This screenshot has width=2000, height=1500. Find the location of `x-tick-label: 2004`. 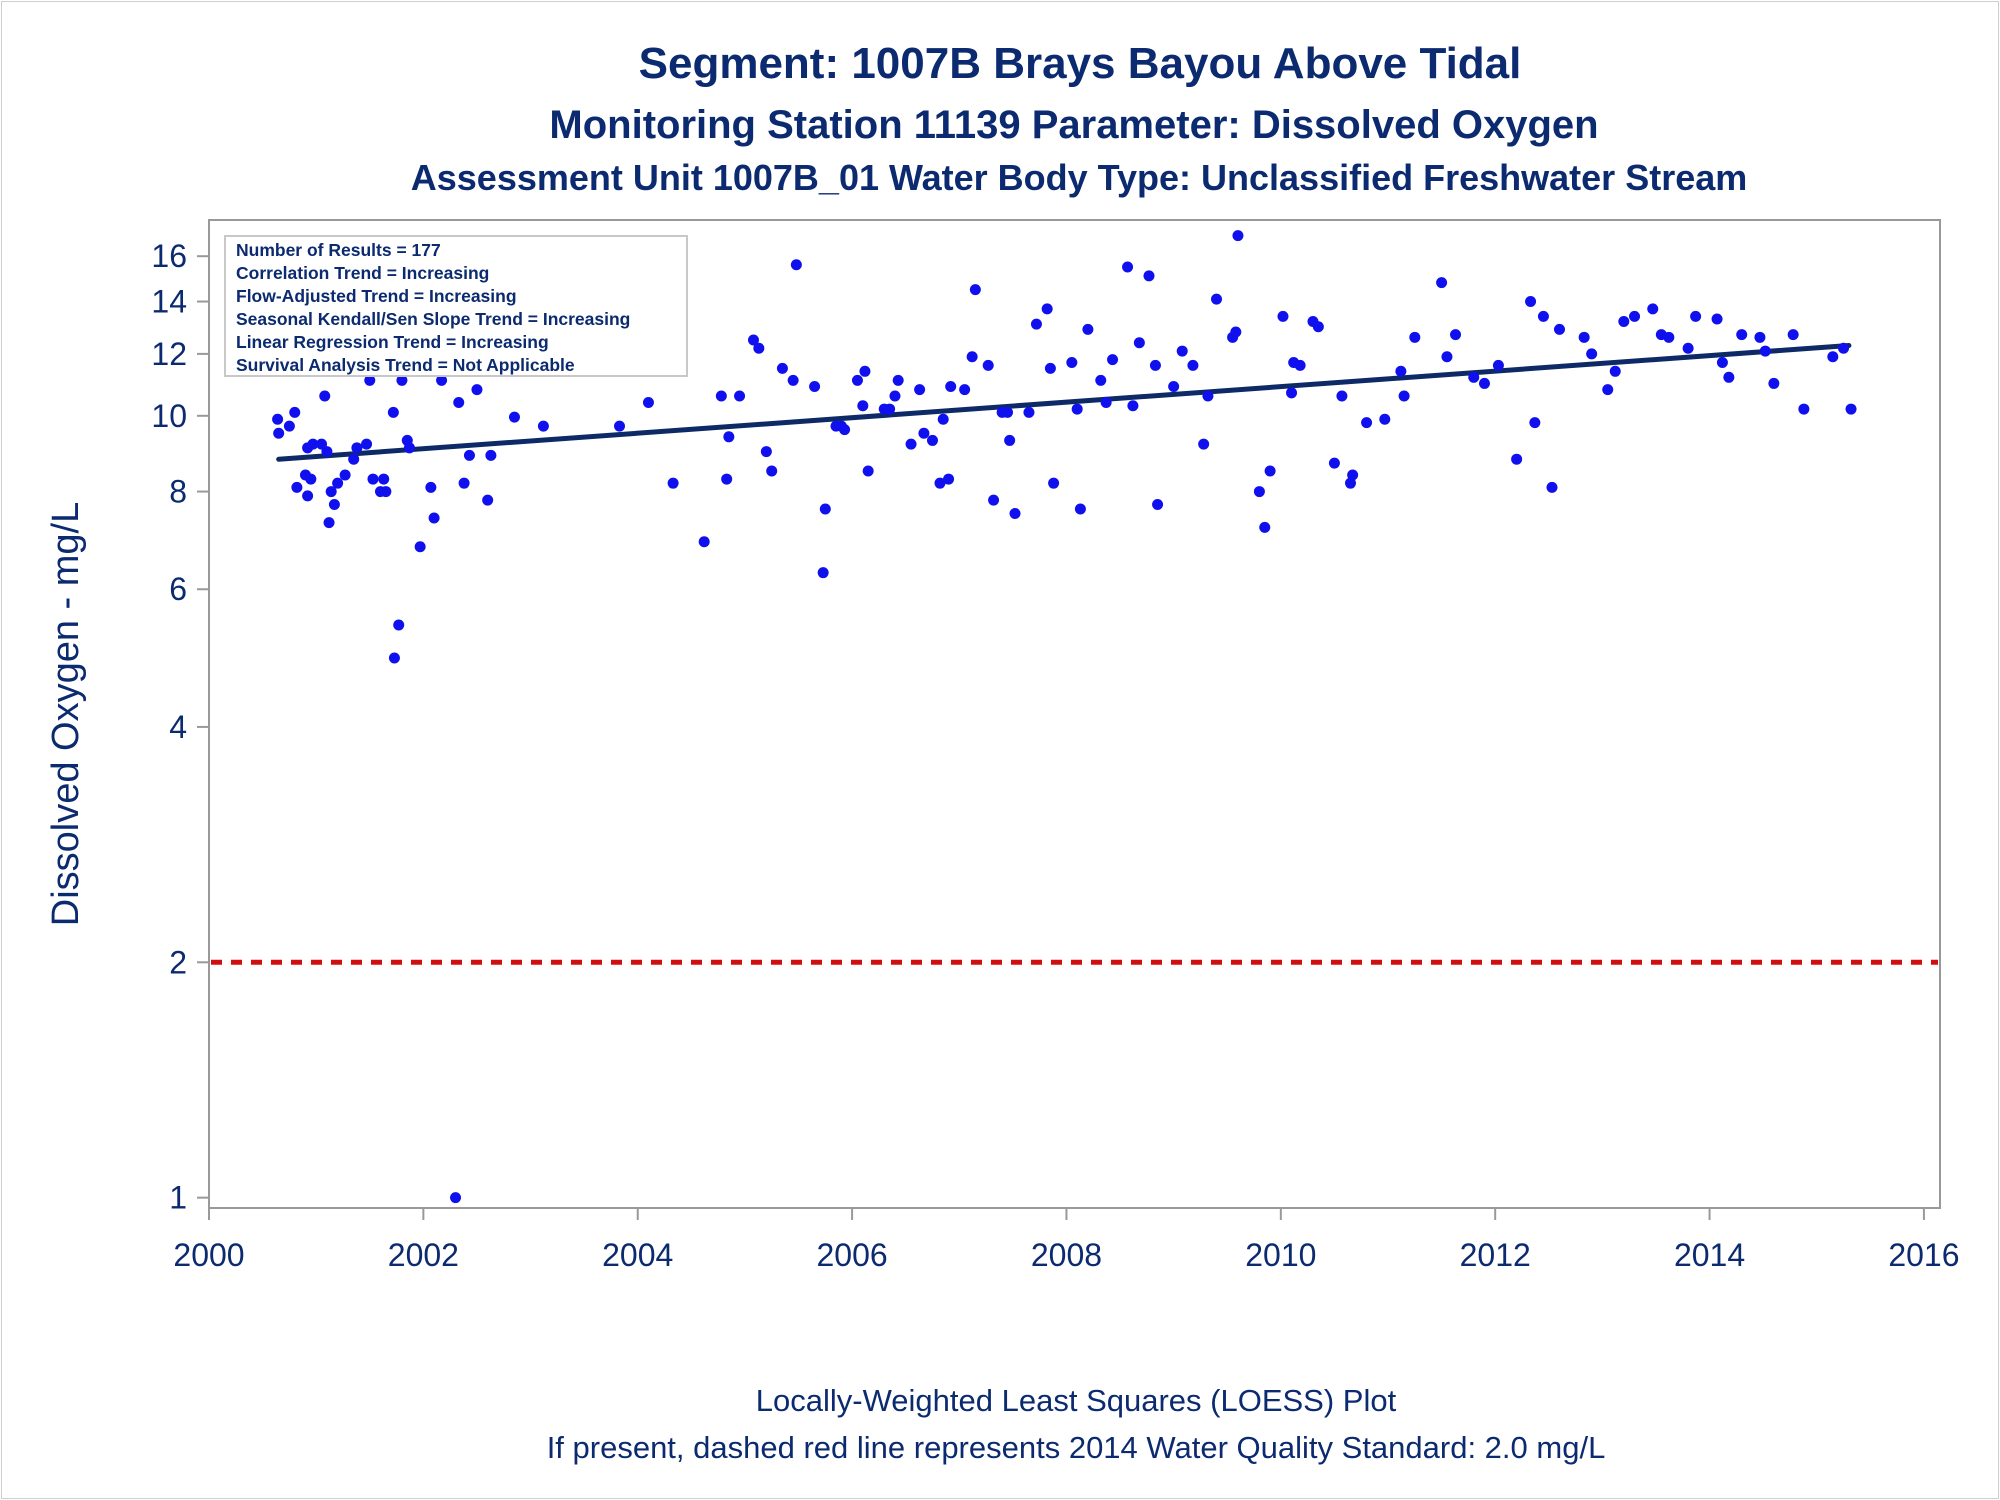

x-tick-label: 2004 is located at coordinates (637, 1255).